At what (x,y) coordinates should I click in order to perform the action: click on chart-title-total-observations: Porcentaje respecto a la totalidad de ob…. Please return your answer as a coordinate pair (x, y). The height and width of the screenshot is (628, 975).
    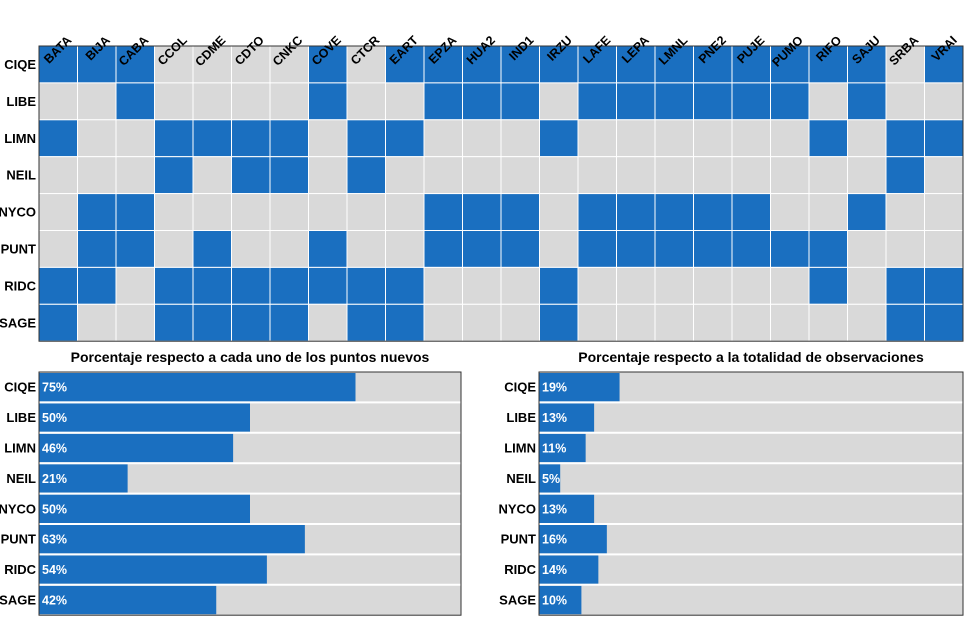
    Looking at the image, I should click on (751, 357).